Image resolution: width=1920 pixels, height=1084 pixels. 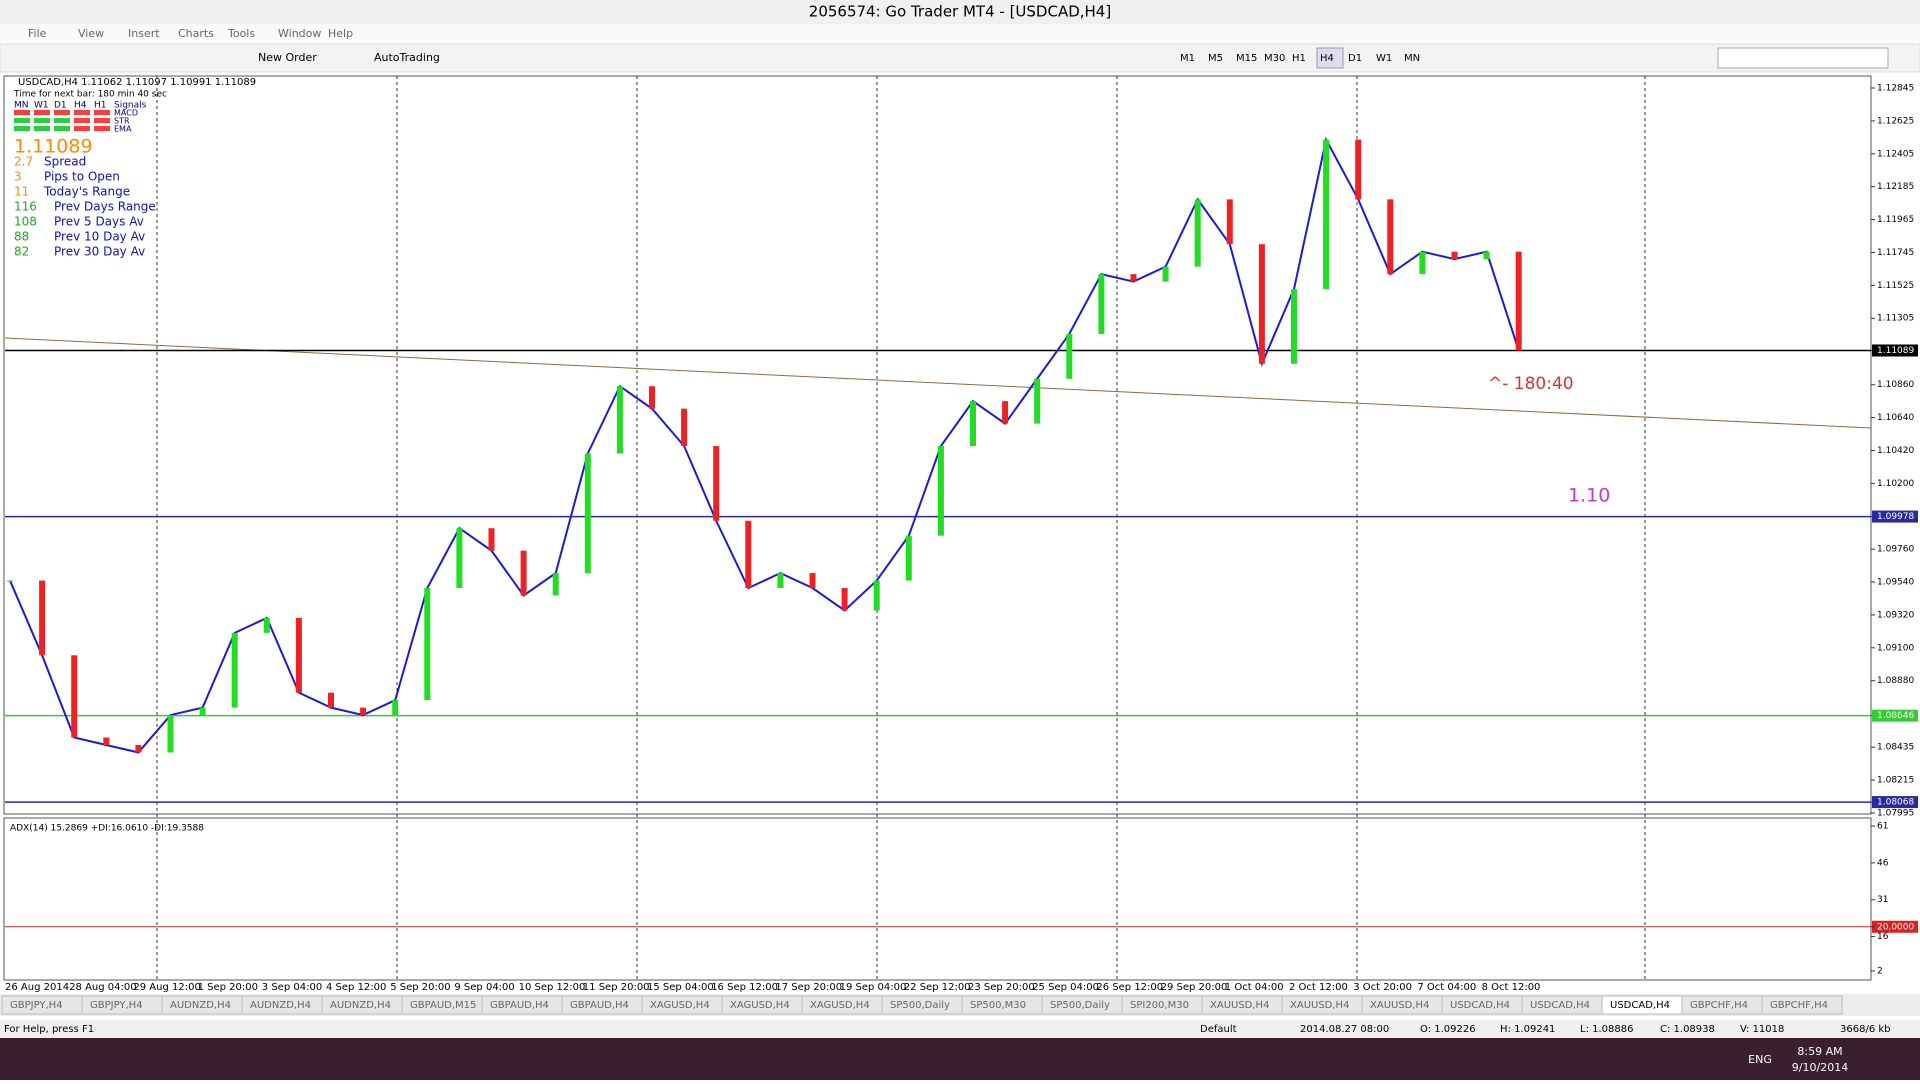 What do you see at coordinates (1274, 58) in the screenshot?
I see `timeframe-button: M30` at bounding box center [1274, 58].